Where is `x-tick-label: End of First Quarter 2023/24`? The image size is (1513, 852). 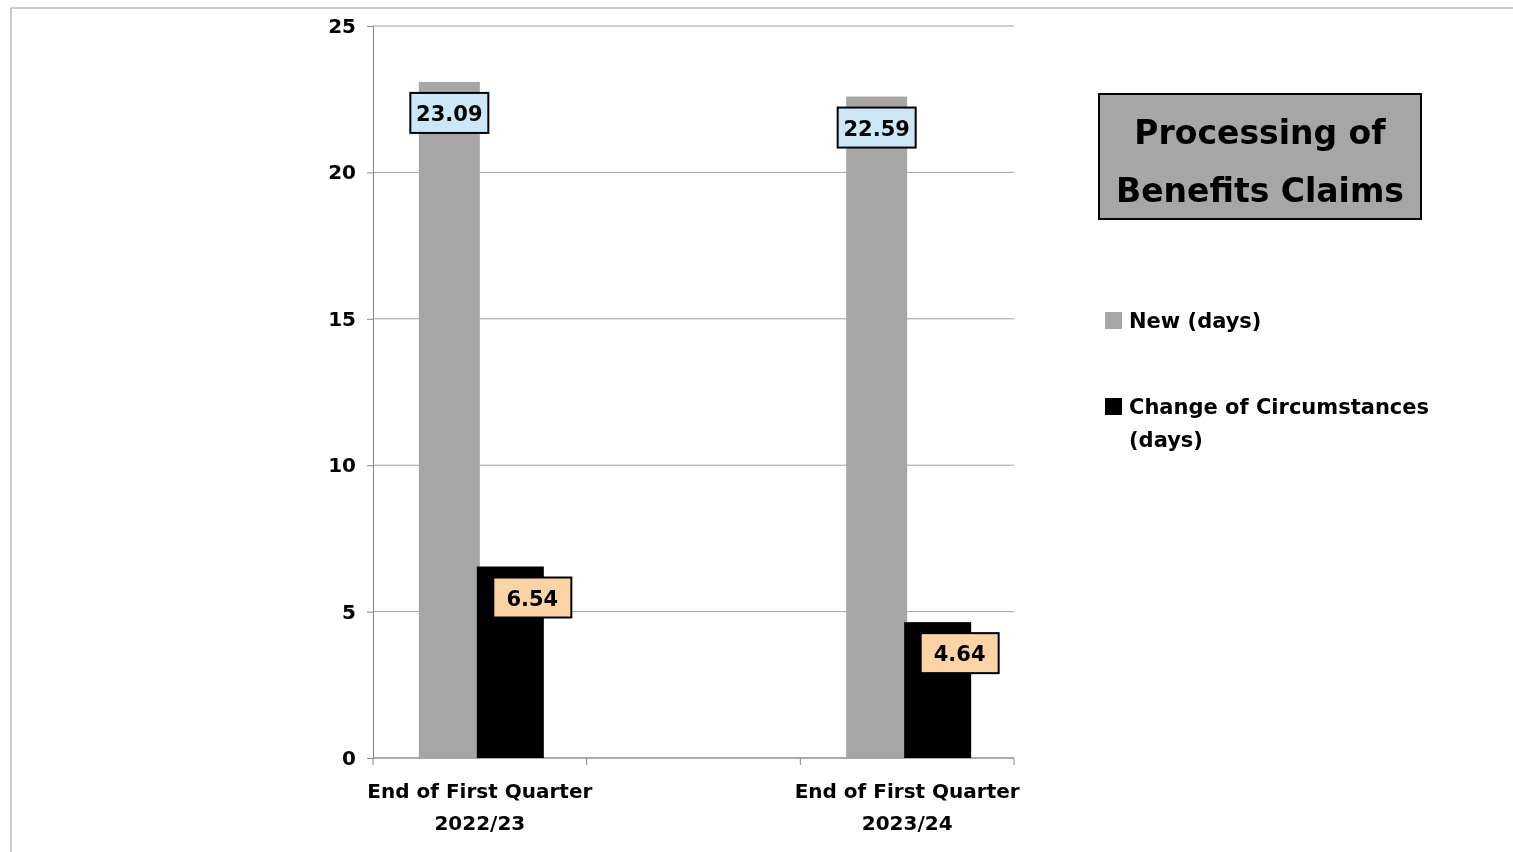
x-tick-label: End of First Quarter 2023/24 is located at coordinates (907, 807).